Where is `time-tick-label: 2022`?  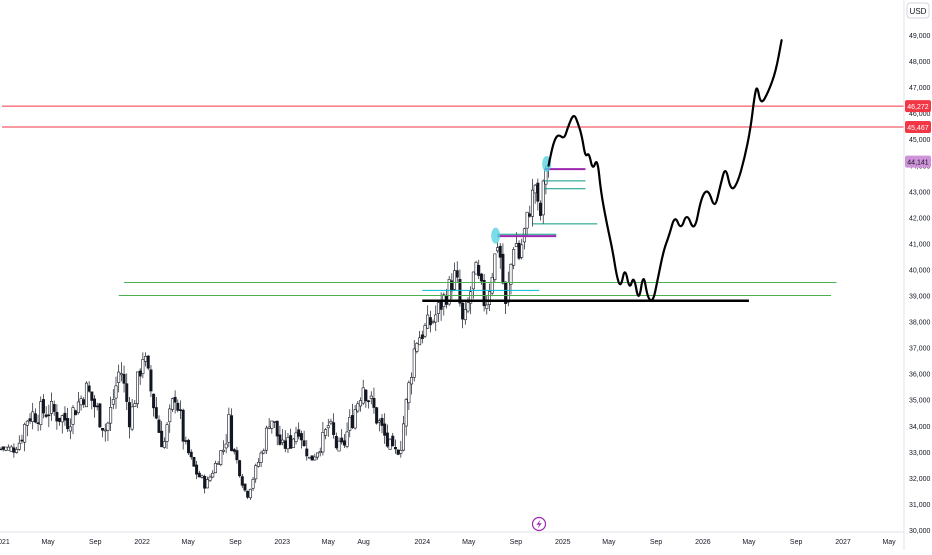 time-tick-label: 2022 is located at coordinates (142, 542).